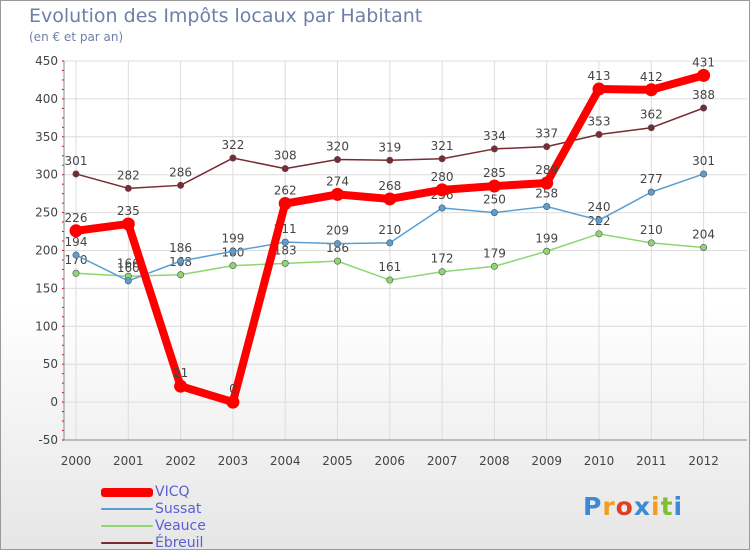 The image size is (750, 552). Describe the element at coordinates (667, 506) in the screenshot. I see `logo-letter: t` at that location.